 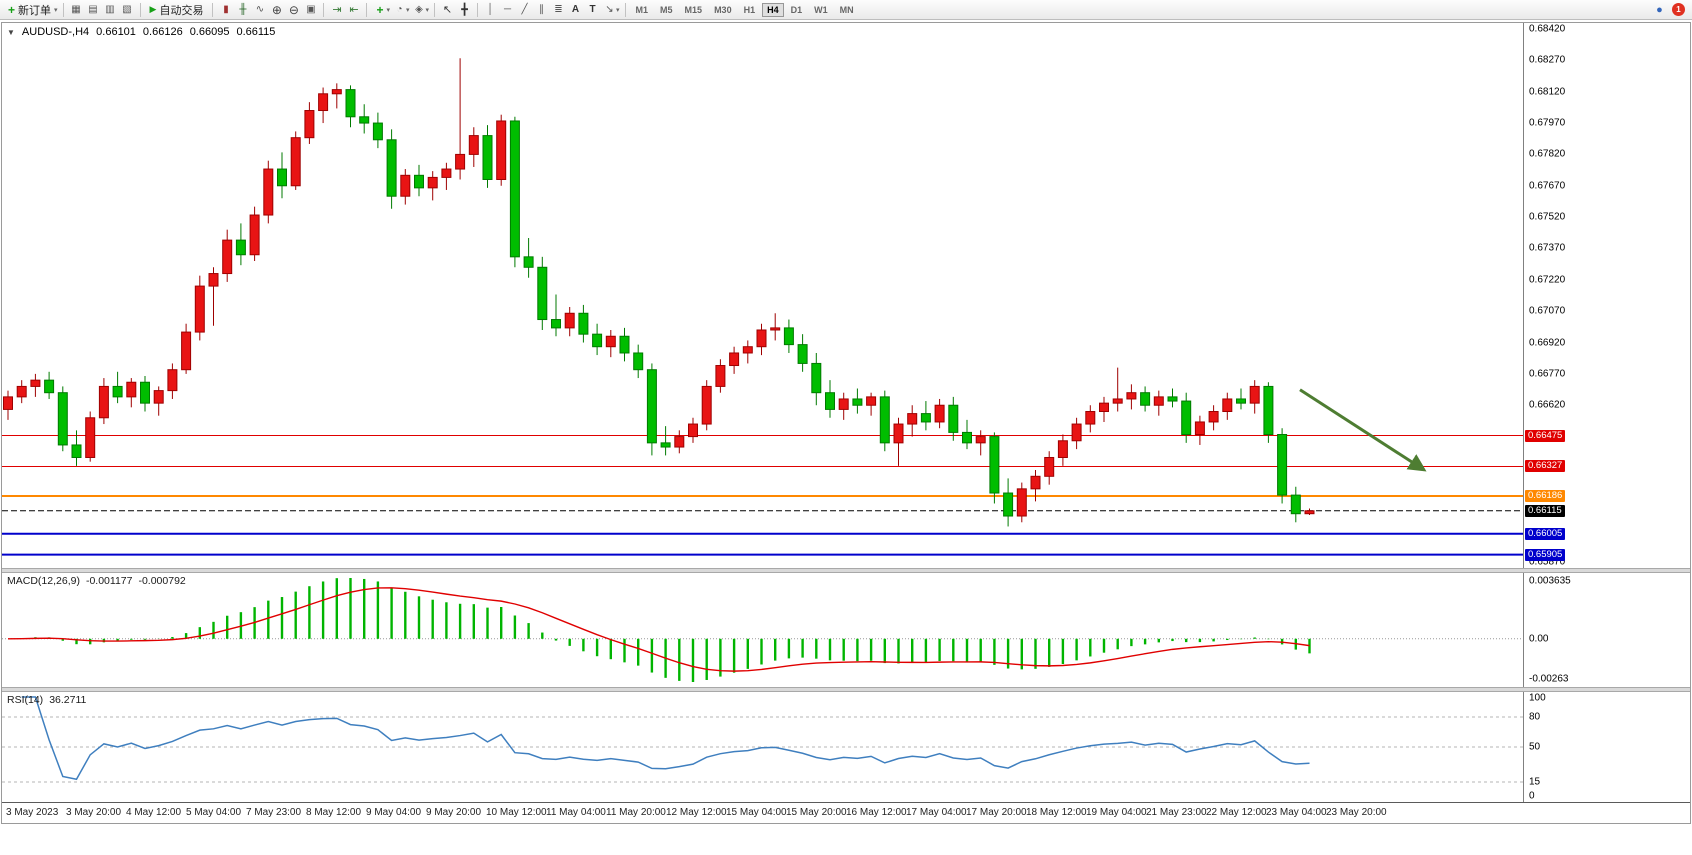 I want to click on time-label: 15 May 20:00, so click(x=816, y=812).